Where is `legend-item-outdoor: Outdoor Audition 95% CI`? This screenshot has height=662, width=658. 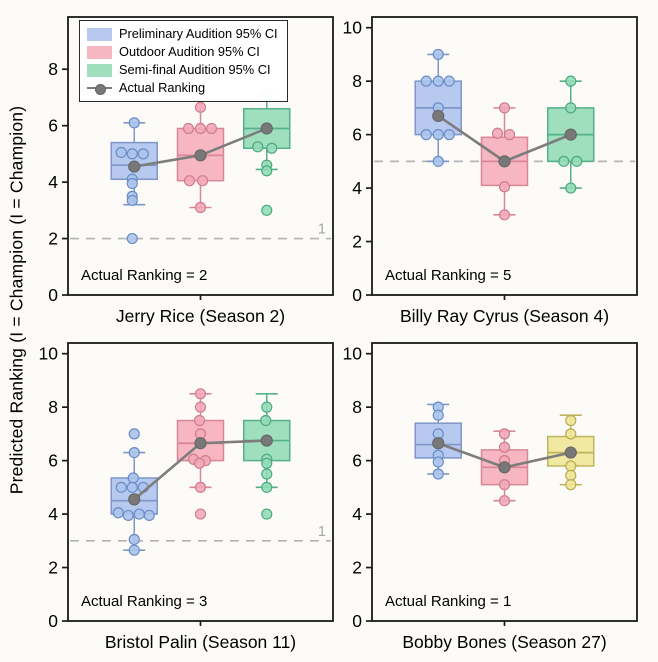
legend-item-outdoor: Outdoor Audition 95% CI is located at coordinates (182, 52).